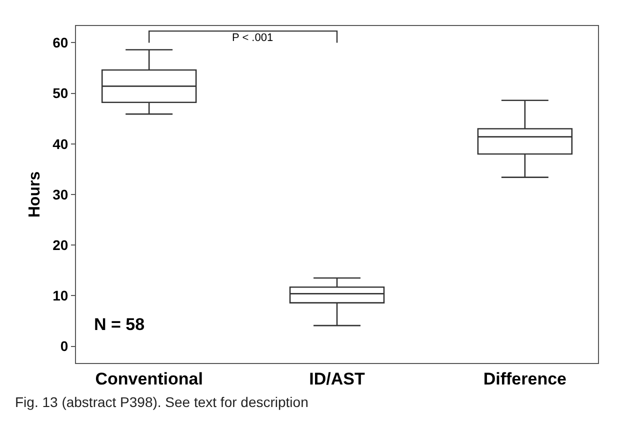 The image size is (635, 426). I want to click on y-tick-label: 40, so click(60, 144).